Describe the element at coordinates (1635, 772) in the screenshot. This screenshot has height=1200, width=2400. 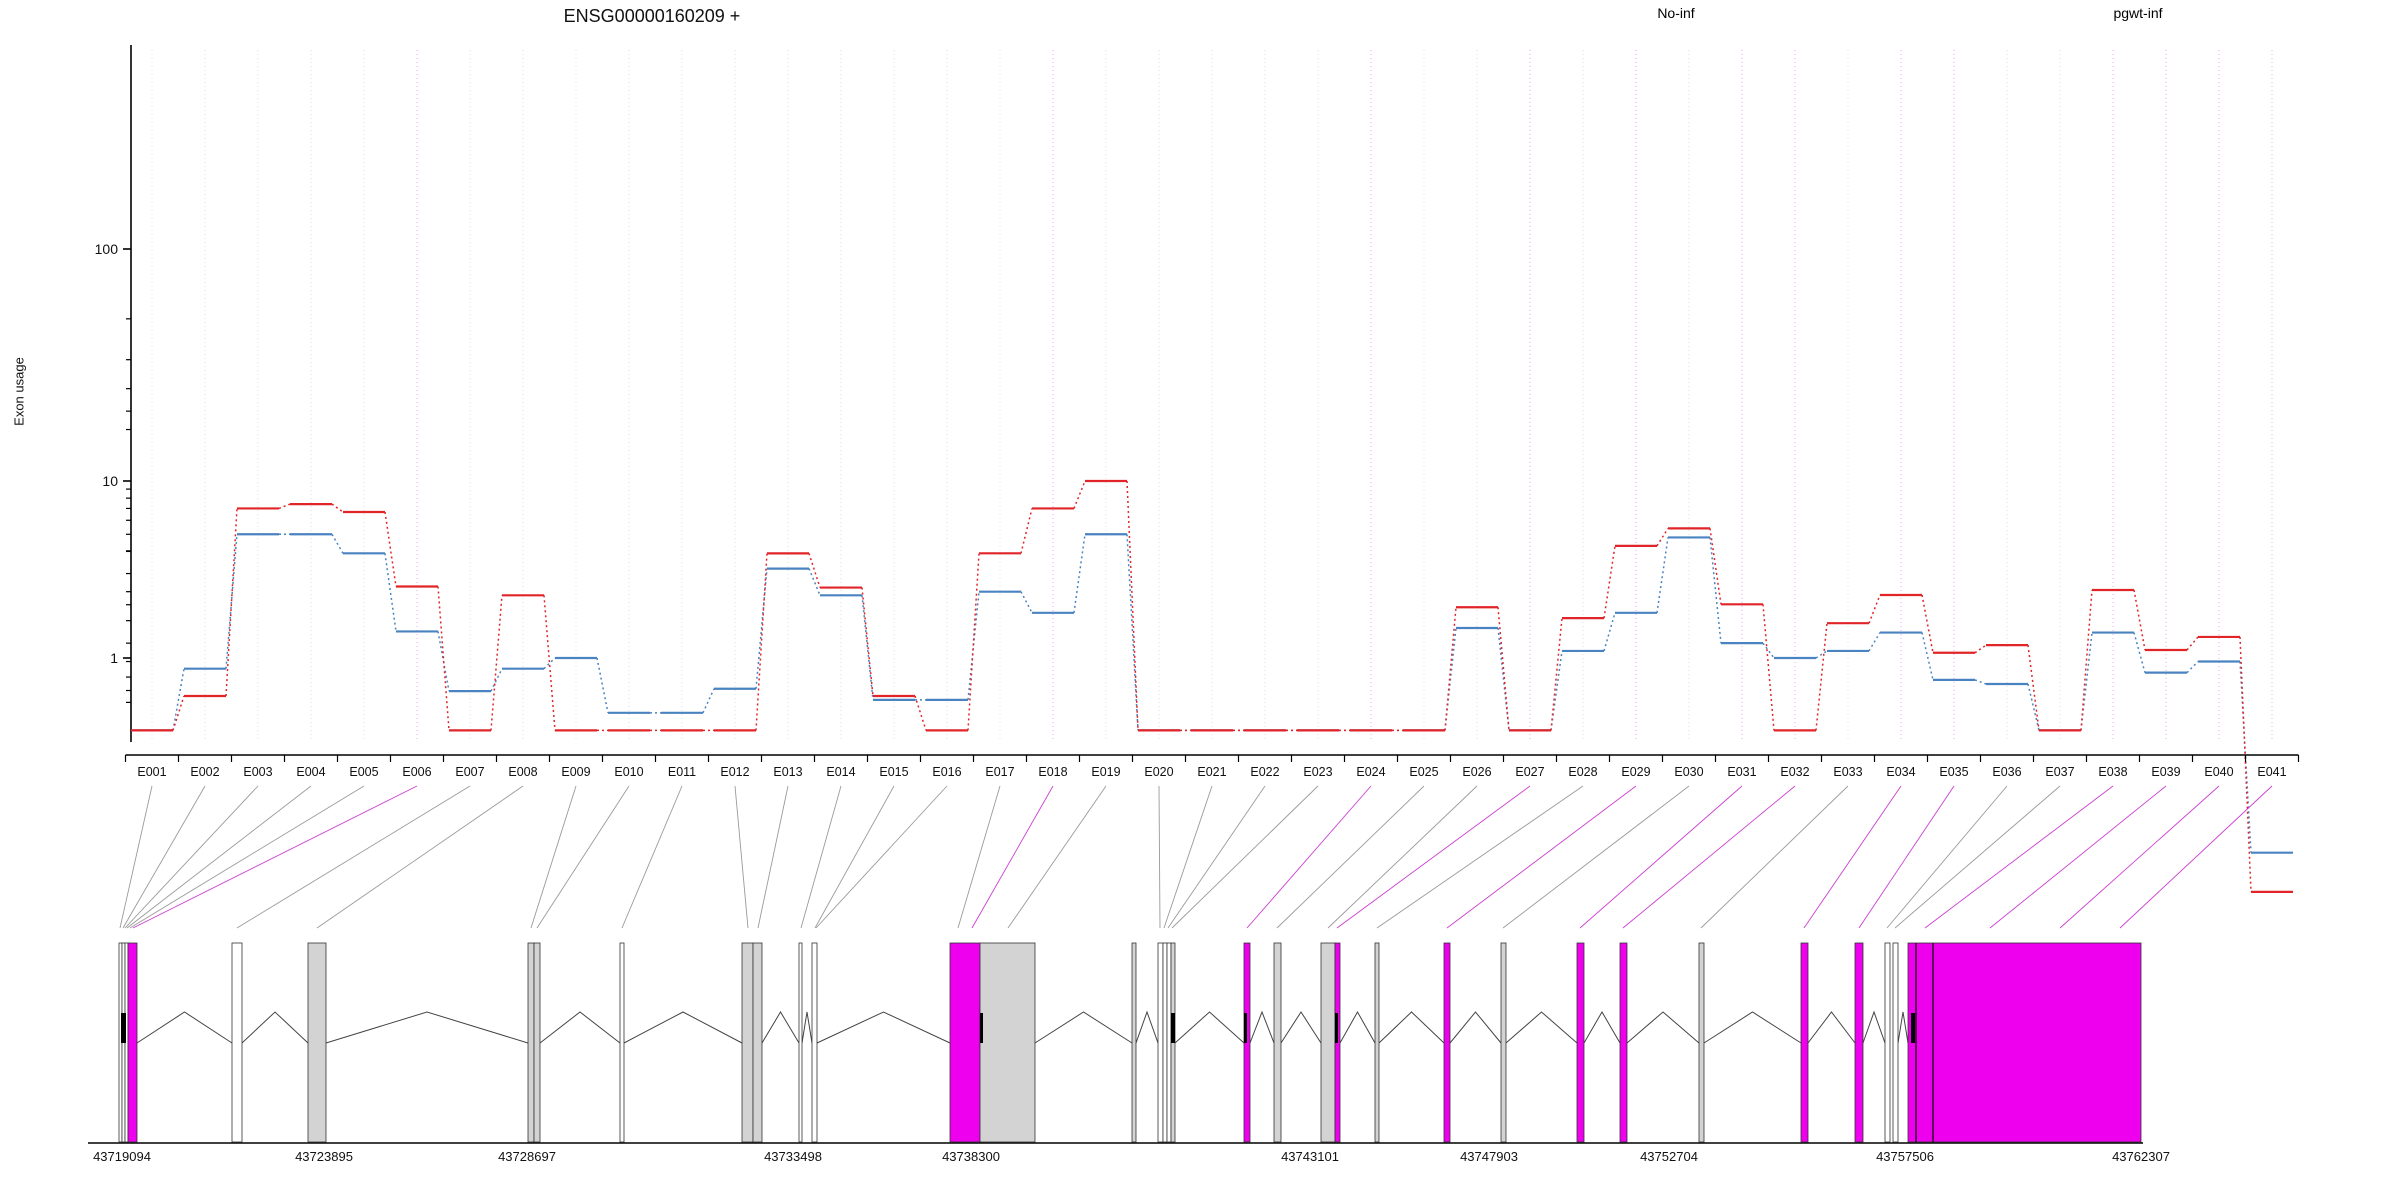
I see `svg-text: E029` at that location.